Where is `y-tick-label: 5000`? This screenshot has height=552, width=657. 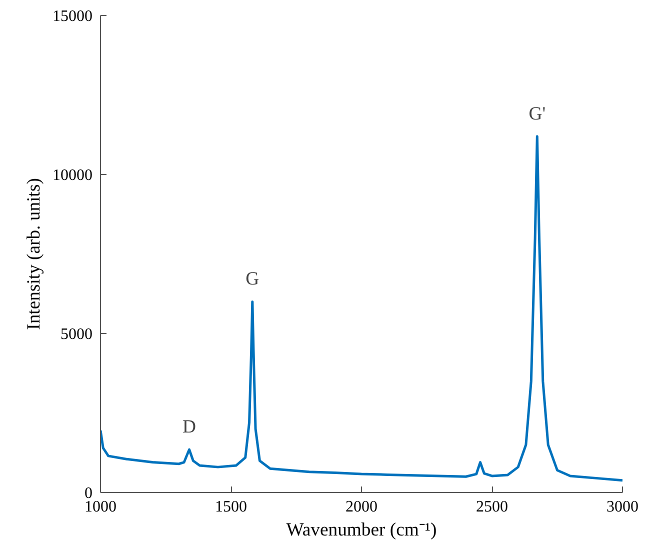 y-tick-label: 5000 is located at coordinates (76, 334).